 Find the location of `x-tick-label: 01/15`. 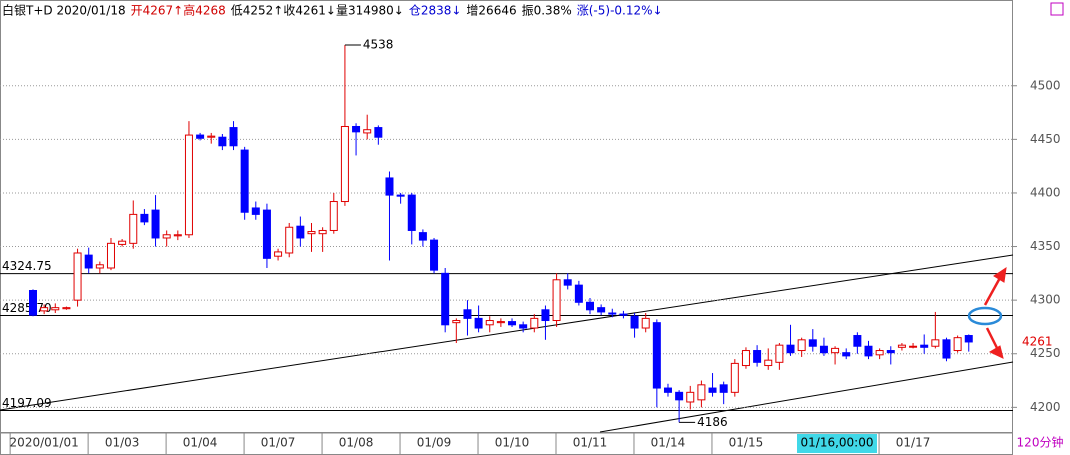

x-tick-label: 01/15 is located at coordinates (746, 443).